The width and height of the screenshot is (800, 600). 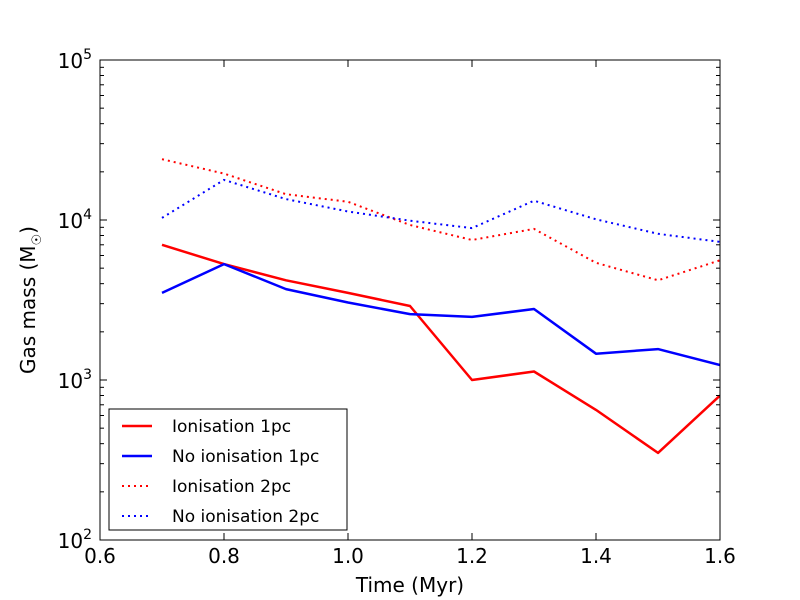 What do you see at coordinates (28, 309) in the screenshot?
I see `y-axis-label-main: Gas mass (M` at bounding box center [28, 309].